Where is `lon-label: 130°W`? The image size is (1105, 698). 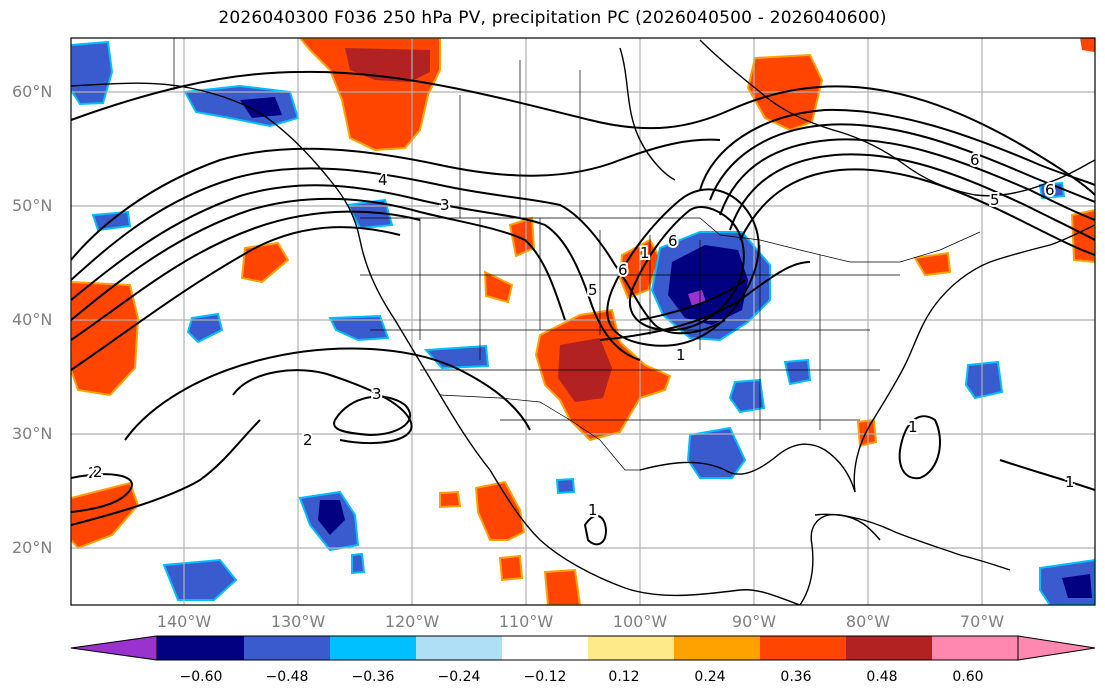
lon-label: 130°W is located at coordinates (298, 621).